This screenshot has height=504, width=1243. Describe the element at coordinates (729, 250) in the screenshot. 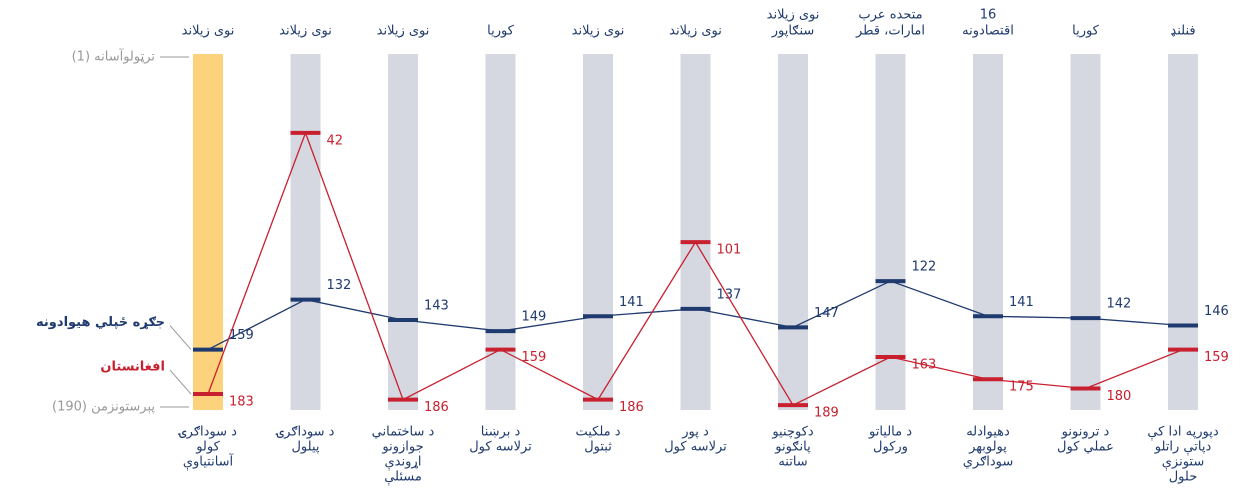

I see `value-label: 101` at that location.